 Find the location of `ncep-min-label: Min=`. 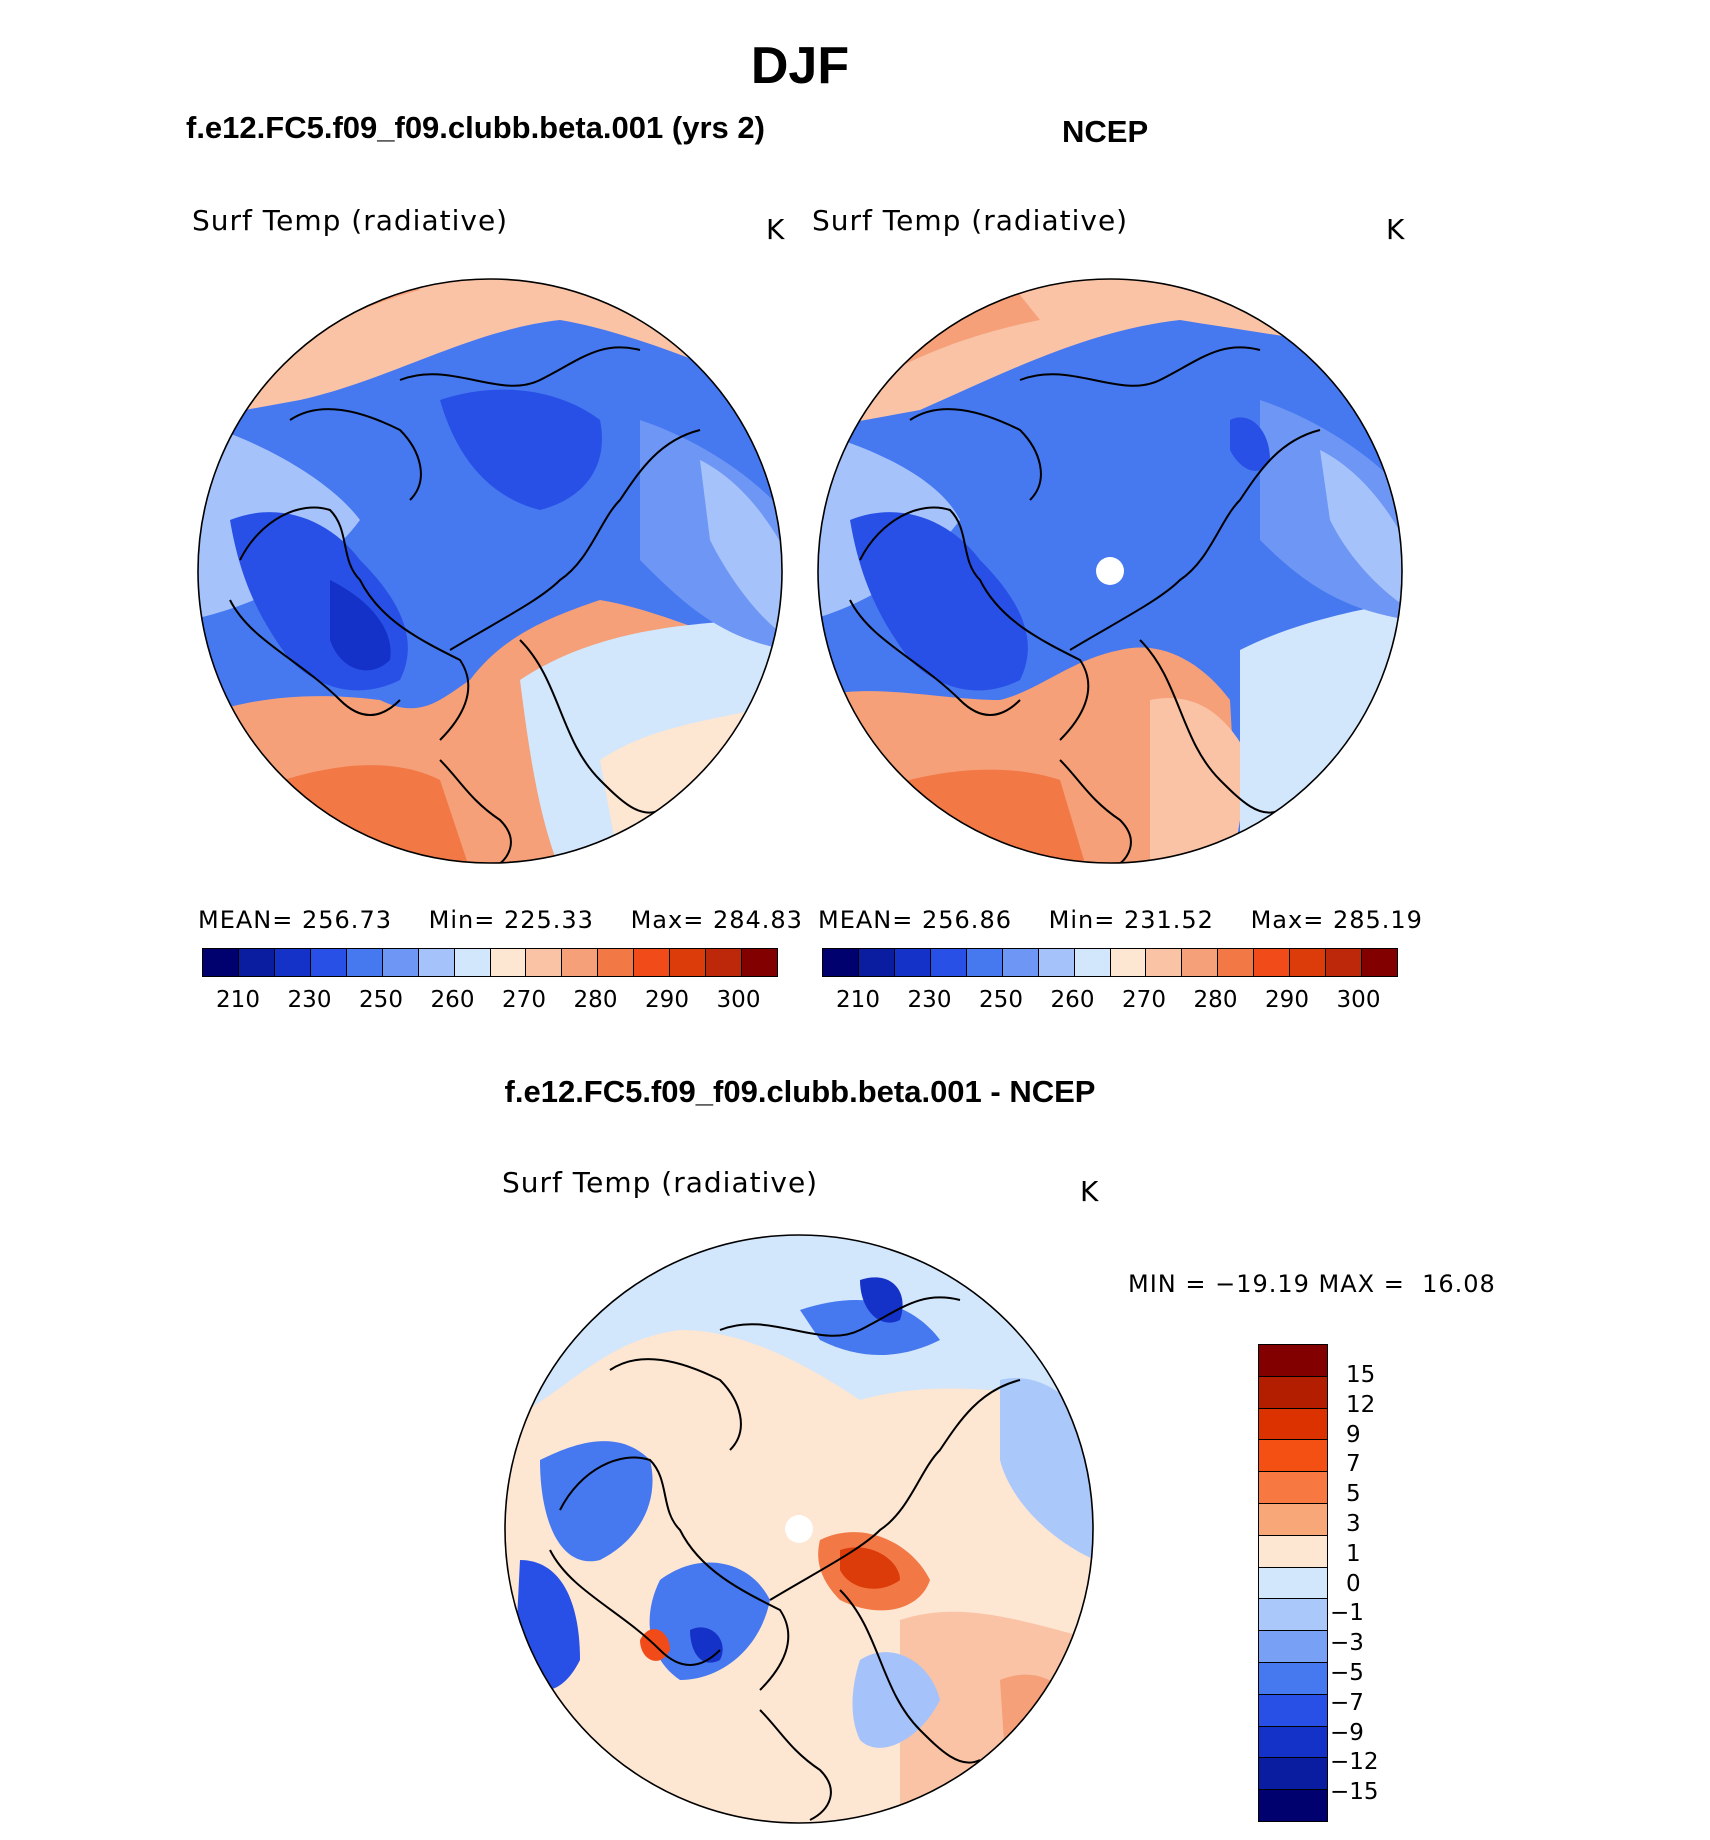

ncep-min-label: Min= is located at coordinates (1082, 920).